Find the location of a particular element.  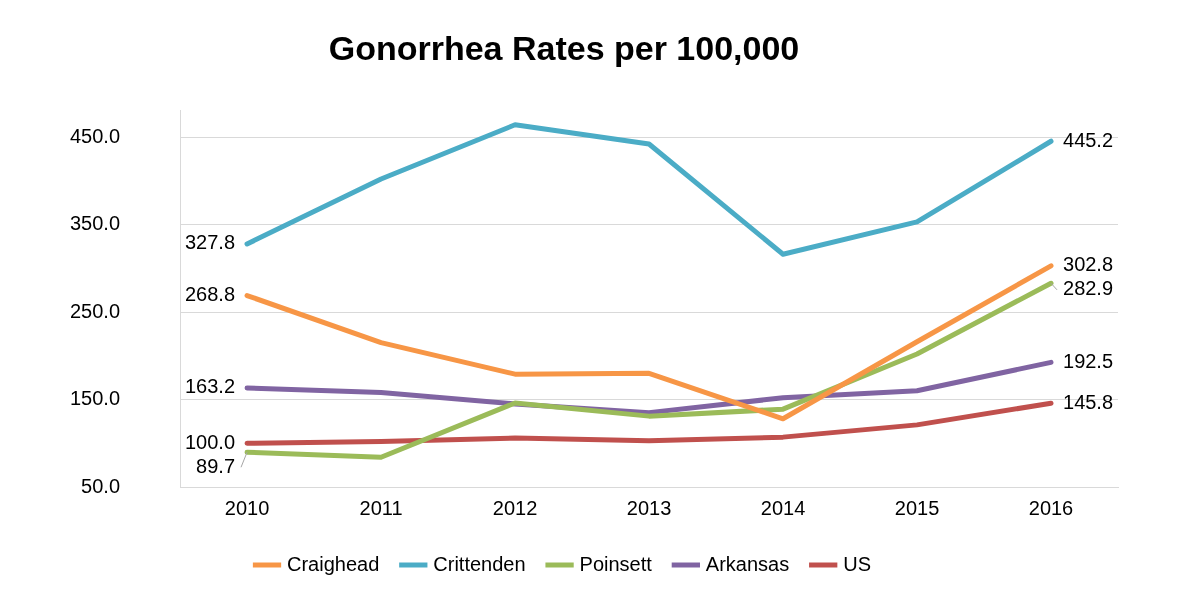

legend-label: Crittenden is located at coordinates (479, 563).